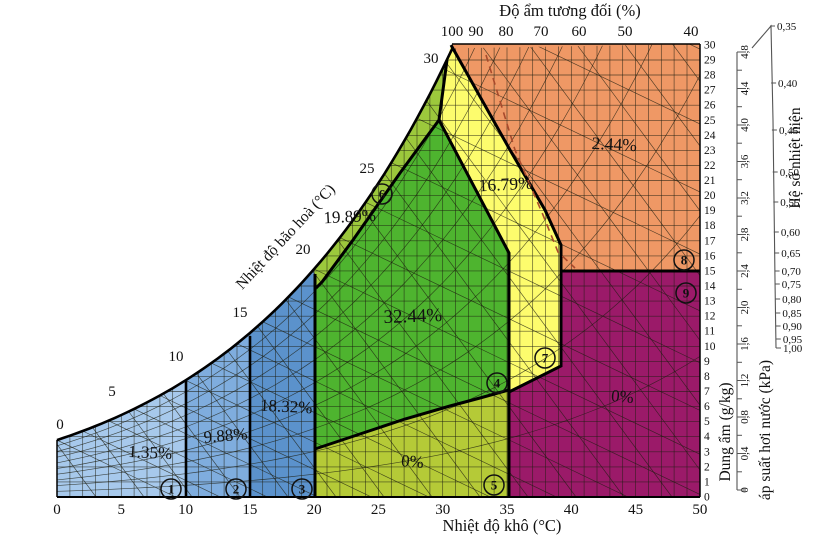 The image size is (840, 551). What do you see at coordinates (112, 392) in the screenshot?
I see `saturation-tick: 5` at bounding box center [112, 392].